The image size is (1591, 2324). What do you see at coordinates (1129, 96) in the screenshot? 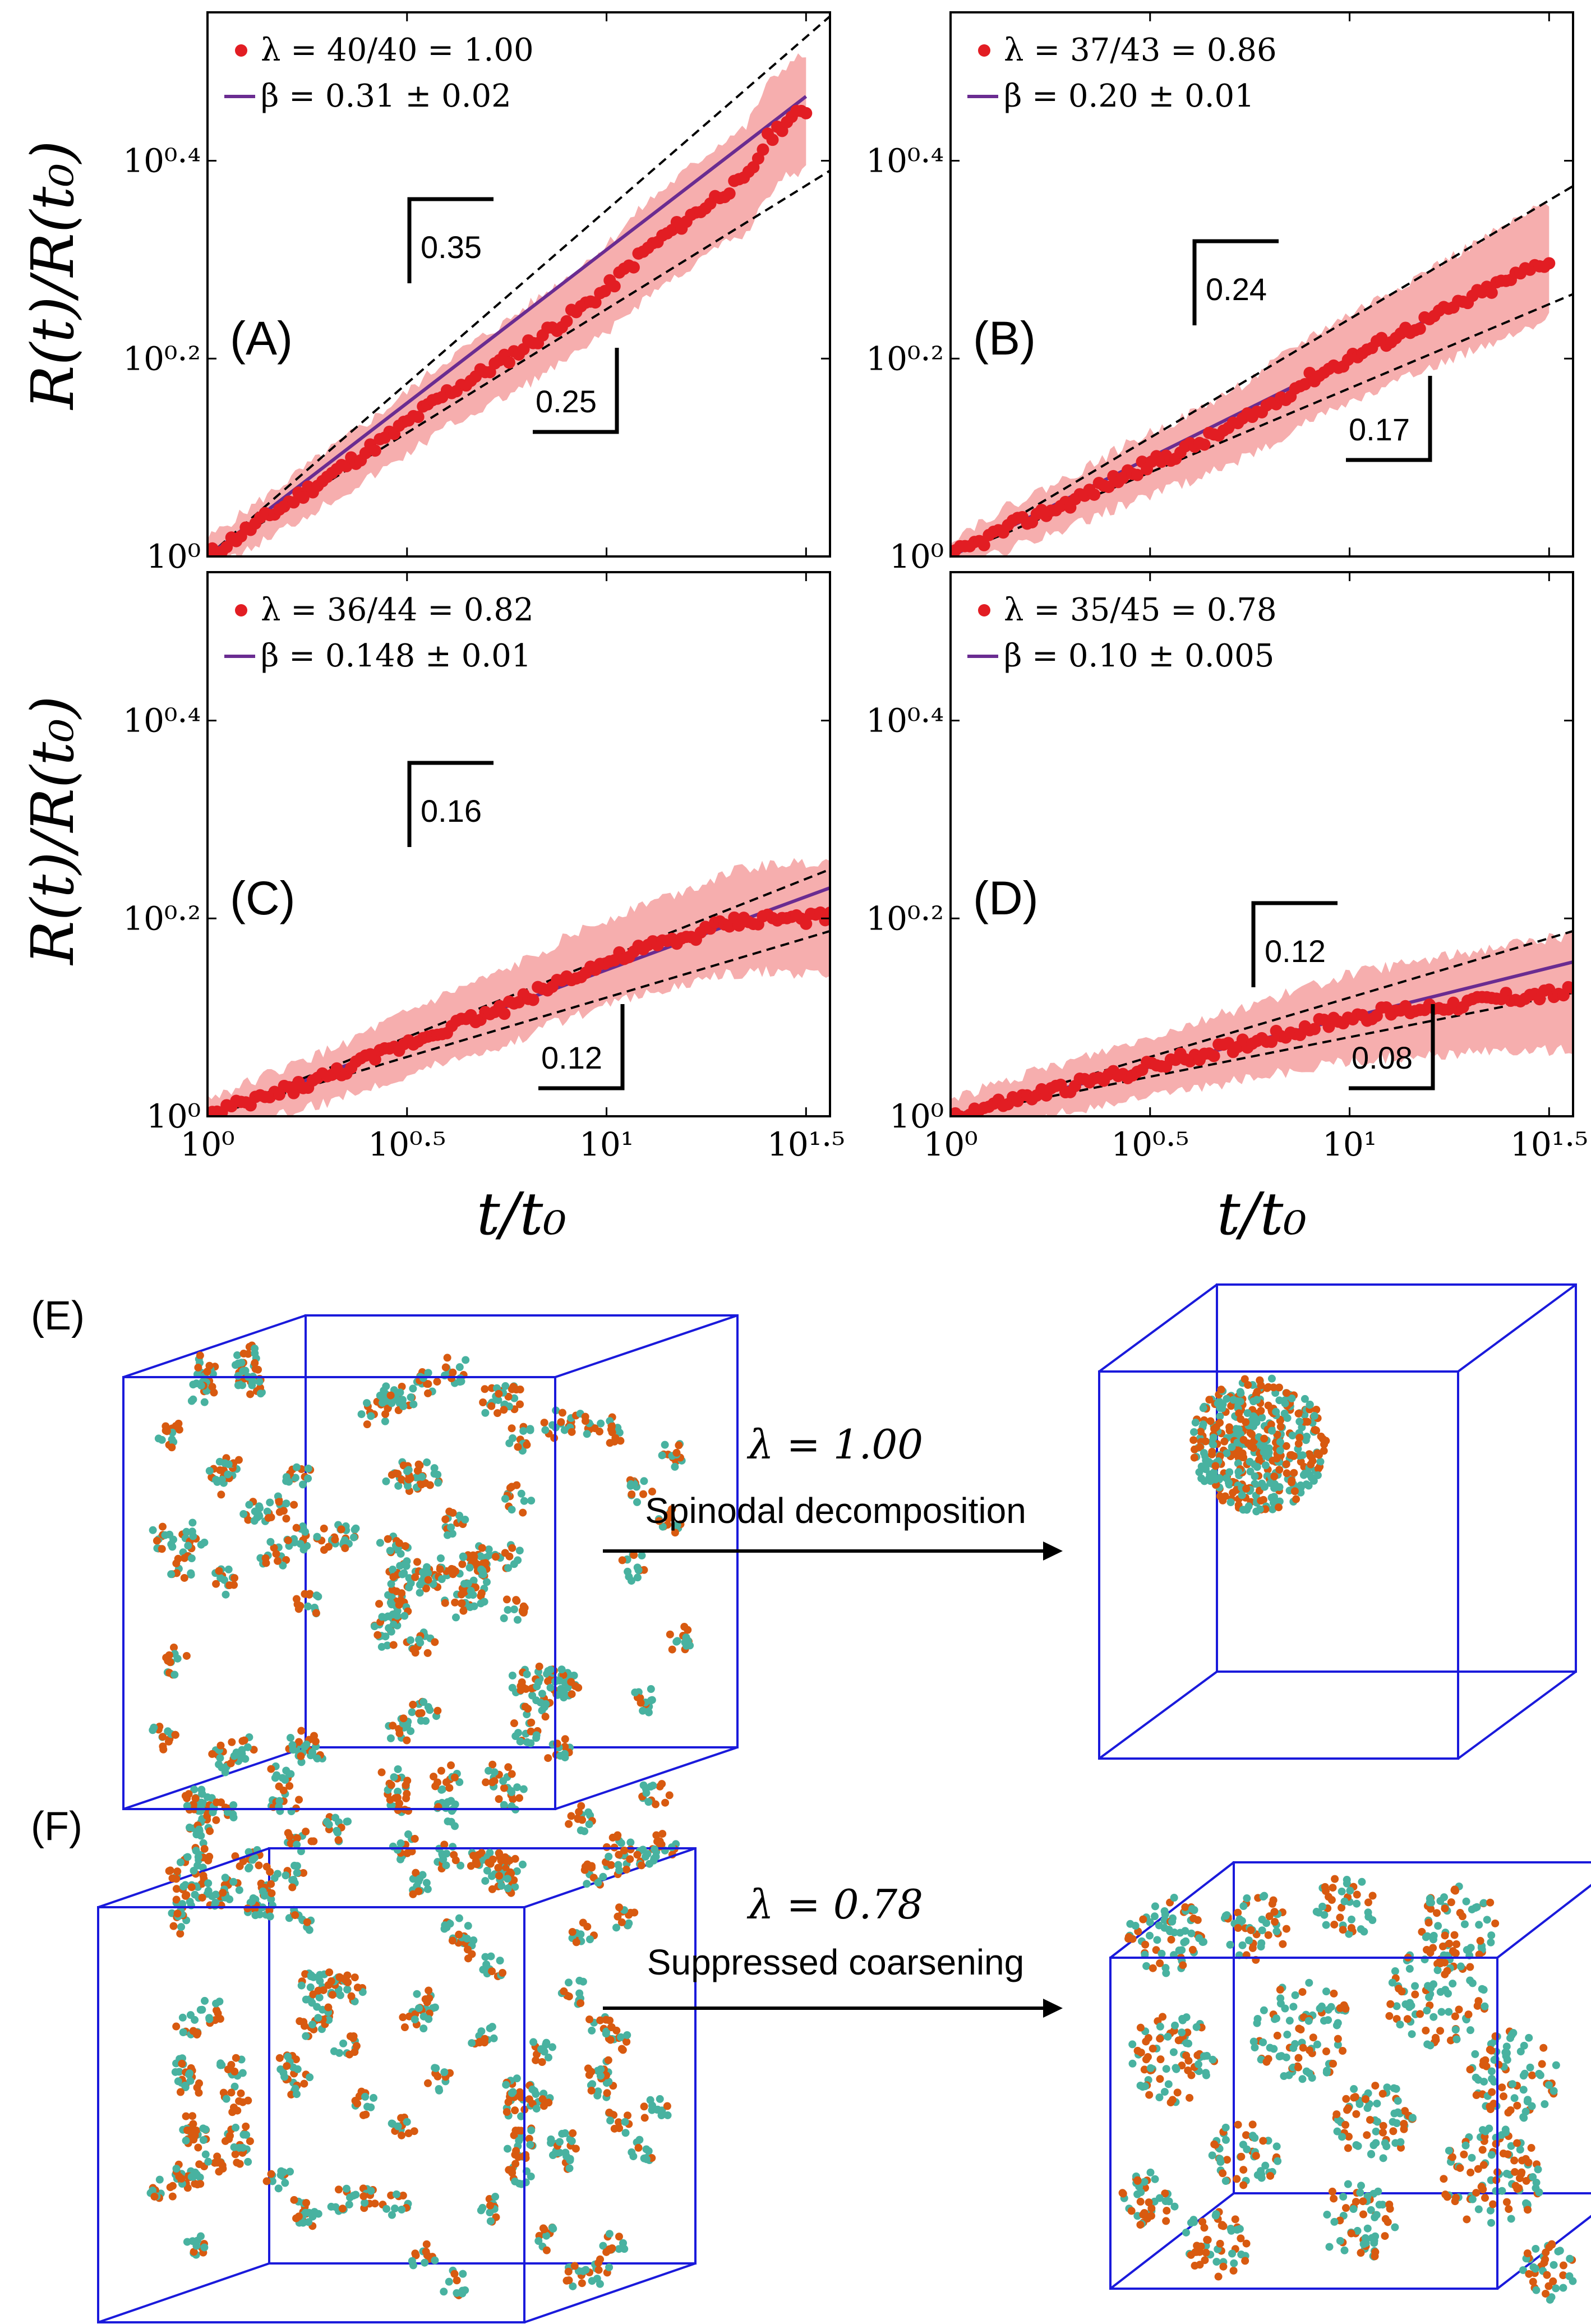
I see `legend-label-line: β = 0.20 ± 0.01` at bounding box center [1129, 96].